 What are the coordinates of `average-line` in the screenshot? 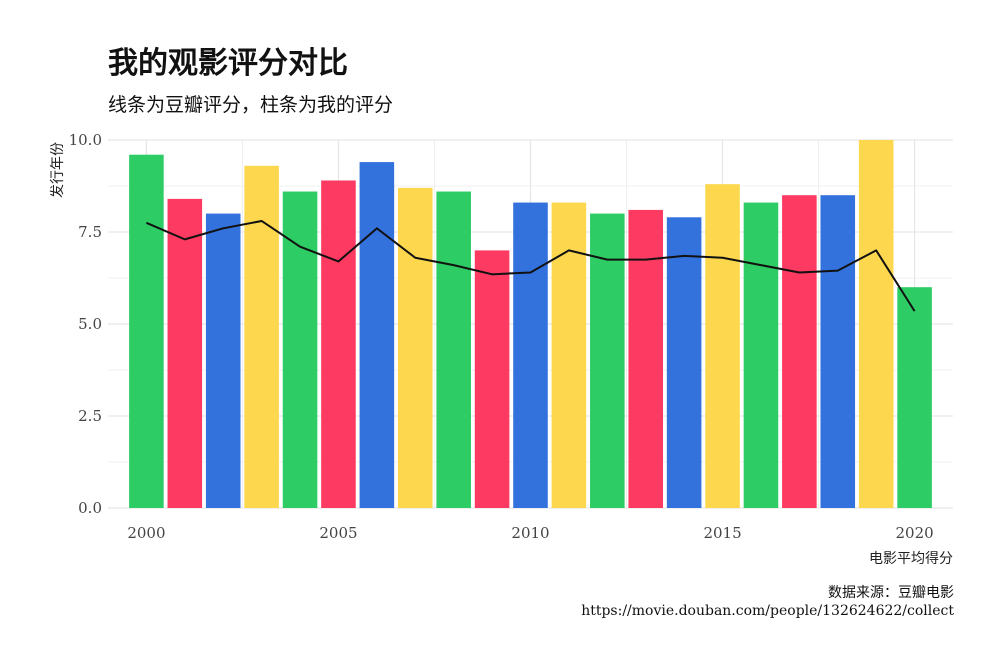 It's located at (531, 265).